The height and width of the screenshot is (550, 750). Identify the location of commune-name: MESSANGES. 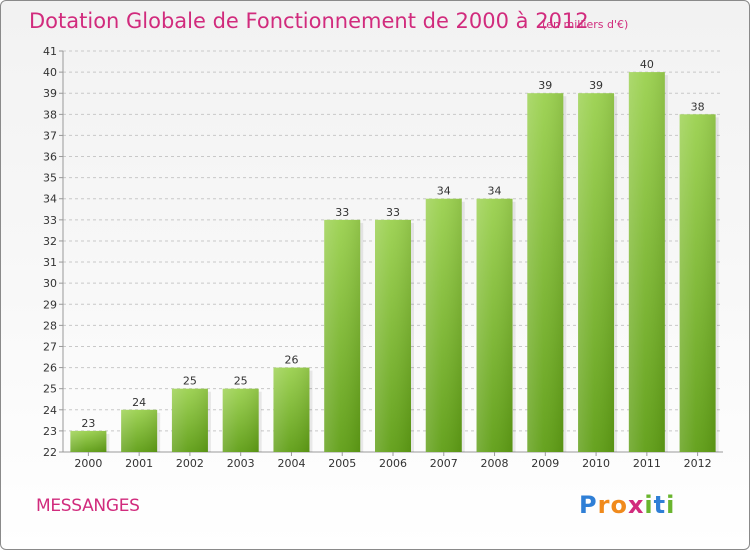
(88, 506).